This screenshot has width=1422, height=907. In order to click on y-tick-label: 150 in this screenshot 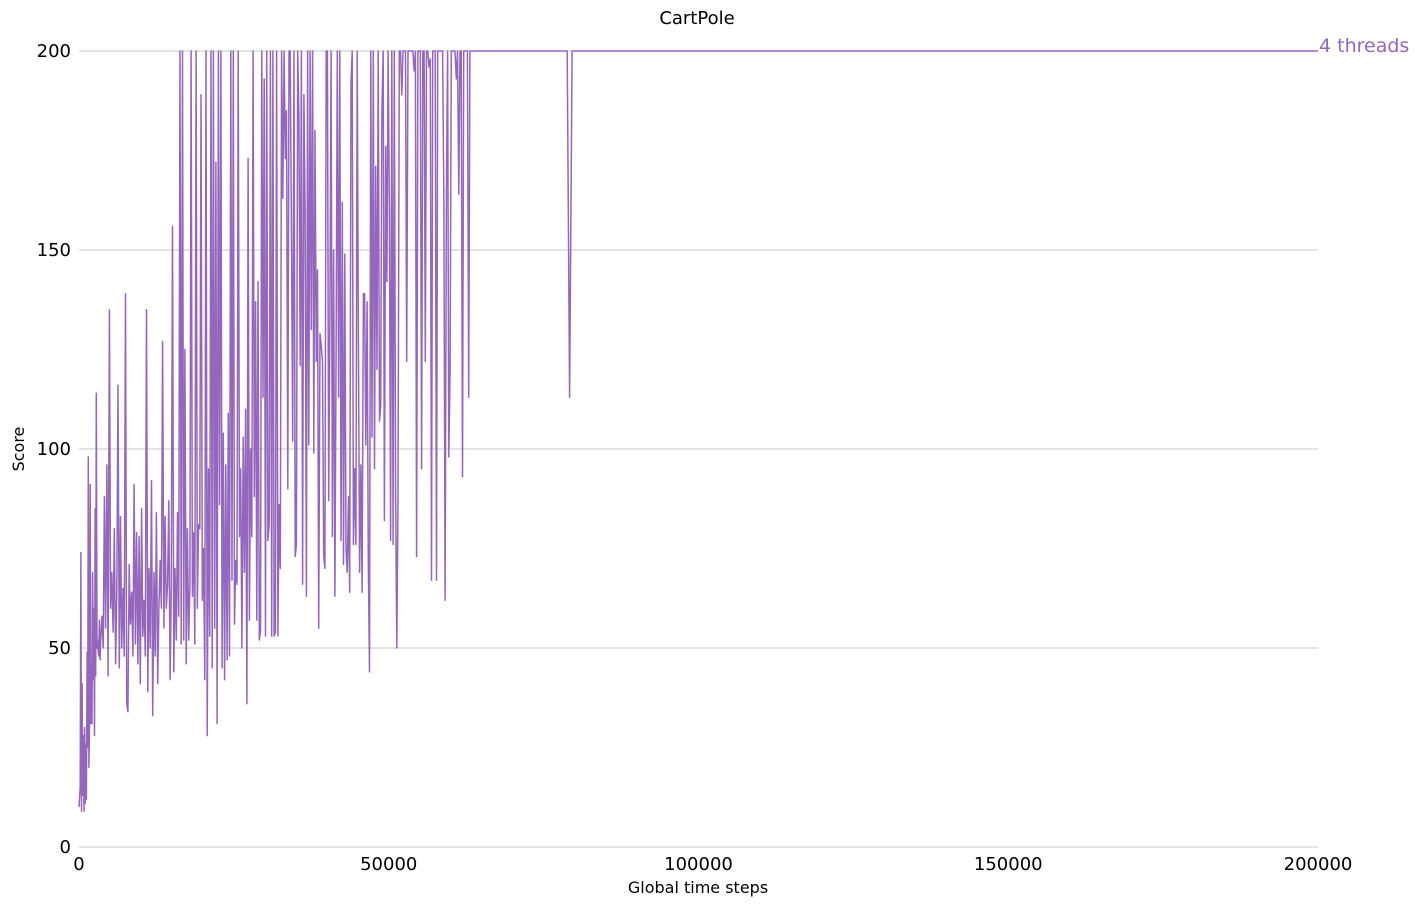, I will do `click(54, 250)`.